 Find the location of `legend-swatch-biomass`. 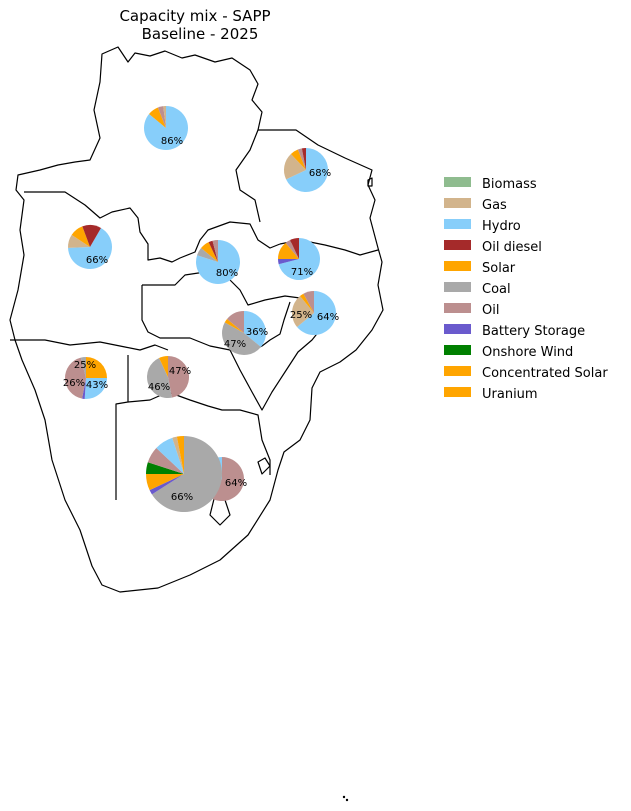

legend-swatch-biomass is located at coordinates (457, 182).